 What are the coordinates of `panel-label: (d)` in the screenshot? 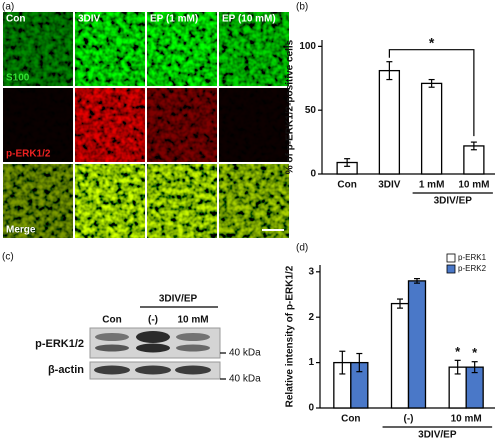 It's located at (302, 248).